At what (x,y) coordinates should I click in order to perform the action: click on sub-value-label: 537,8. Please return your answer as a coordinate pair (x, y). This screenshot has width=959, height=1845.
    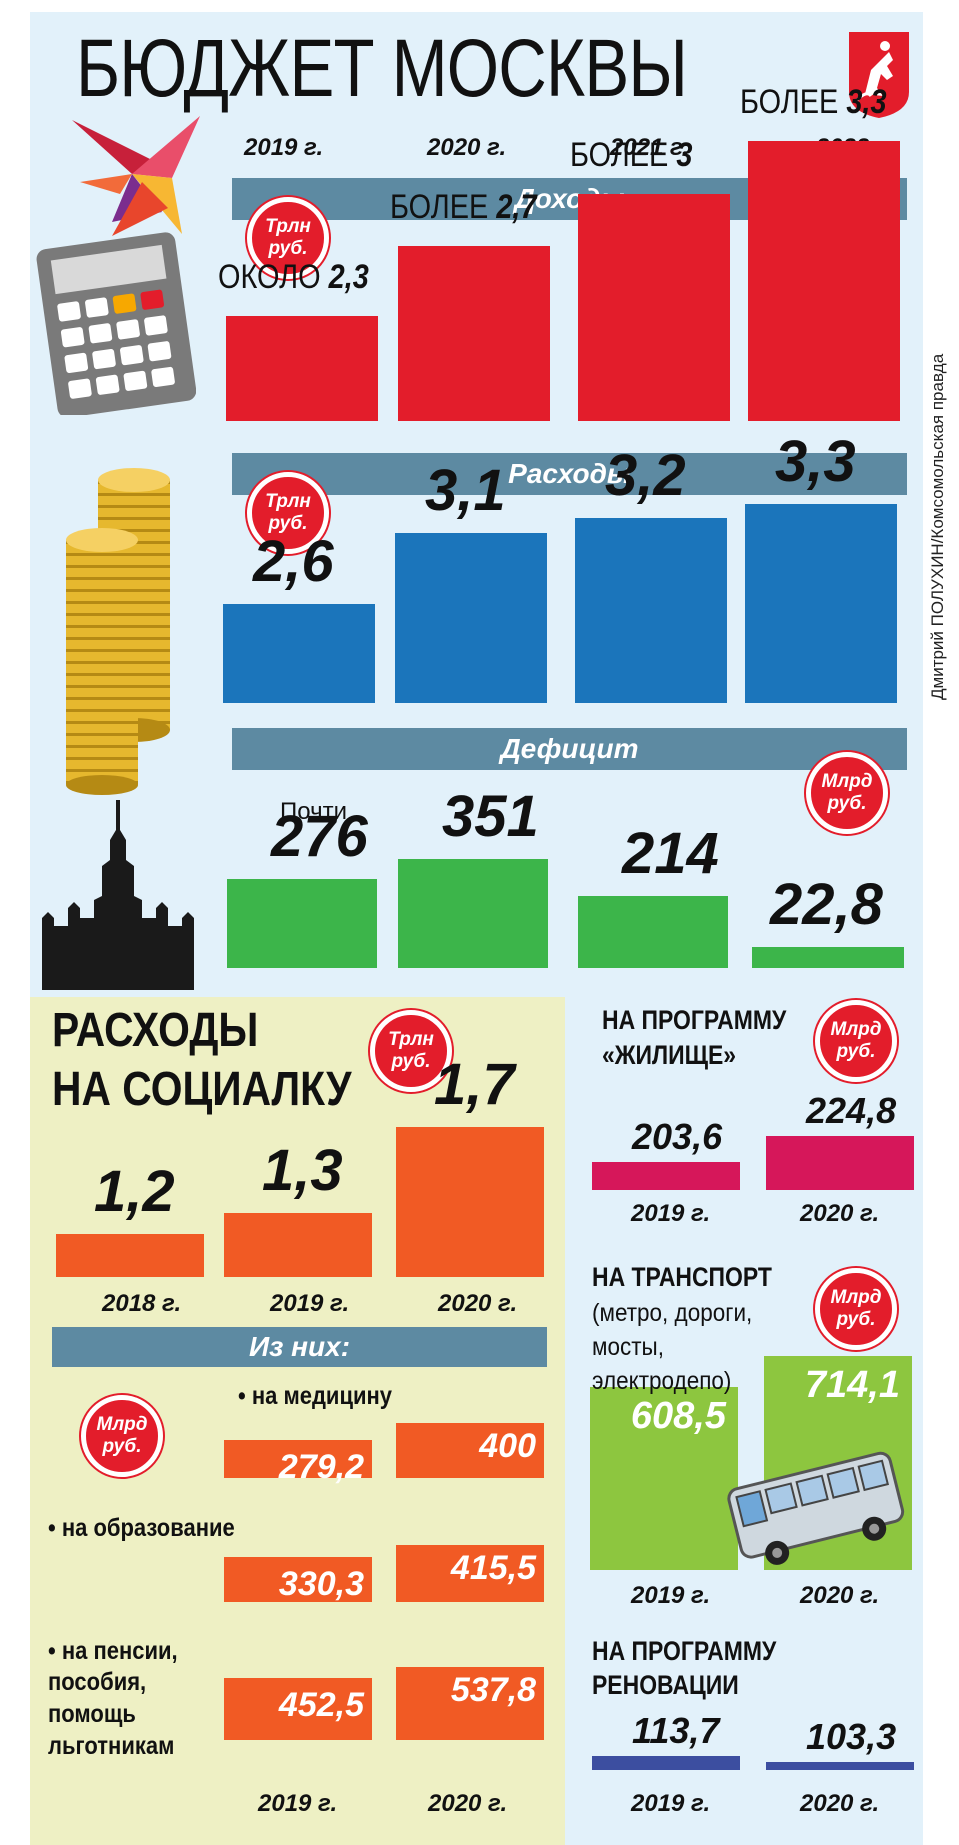
    Looking at the image, I should click on (493, 1689).